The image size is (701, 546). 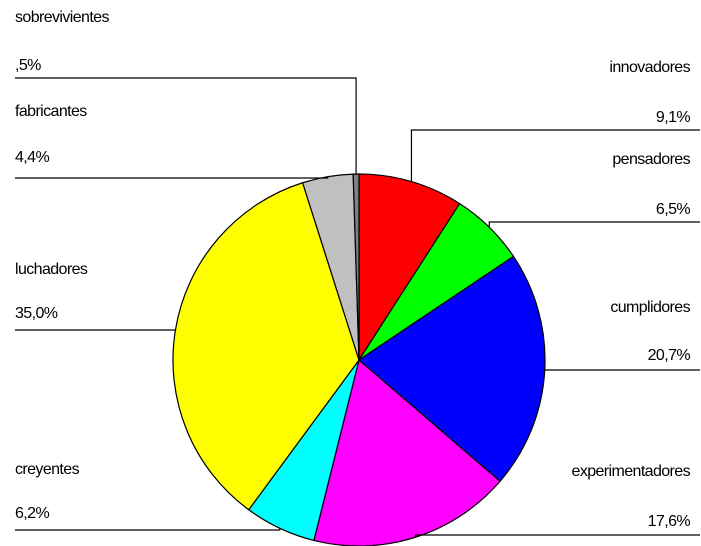 What do you see at coordinates (51, 269) in the screenshot?
I see `slice-label: luchadores` at bounding box center [51, 269].